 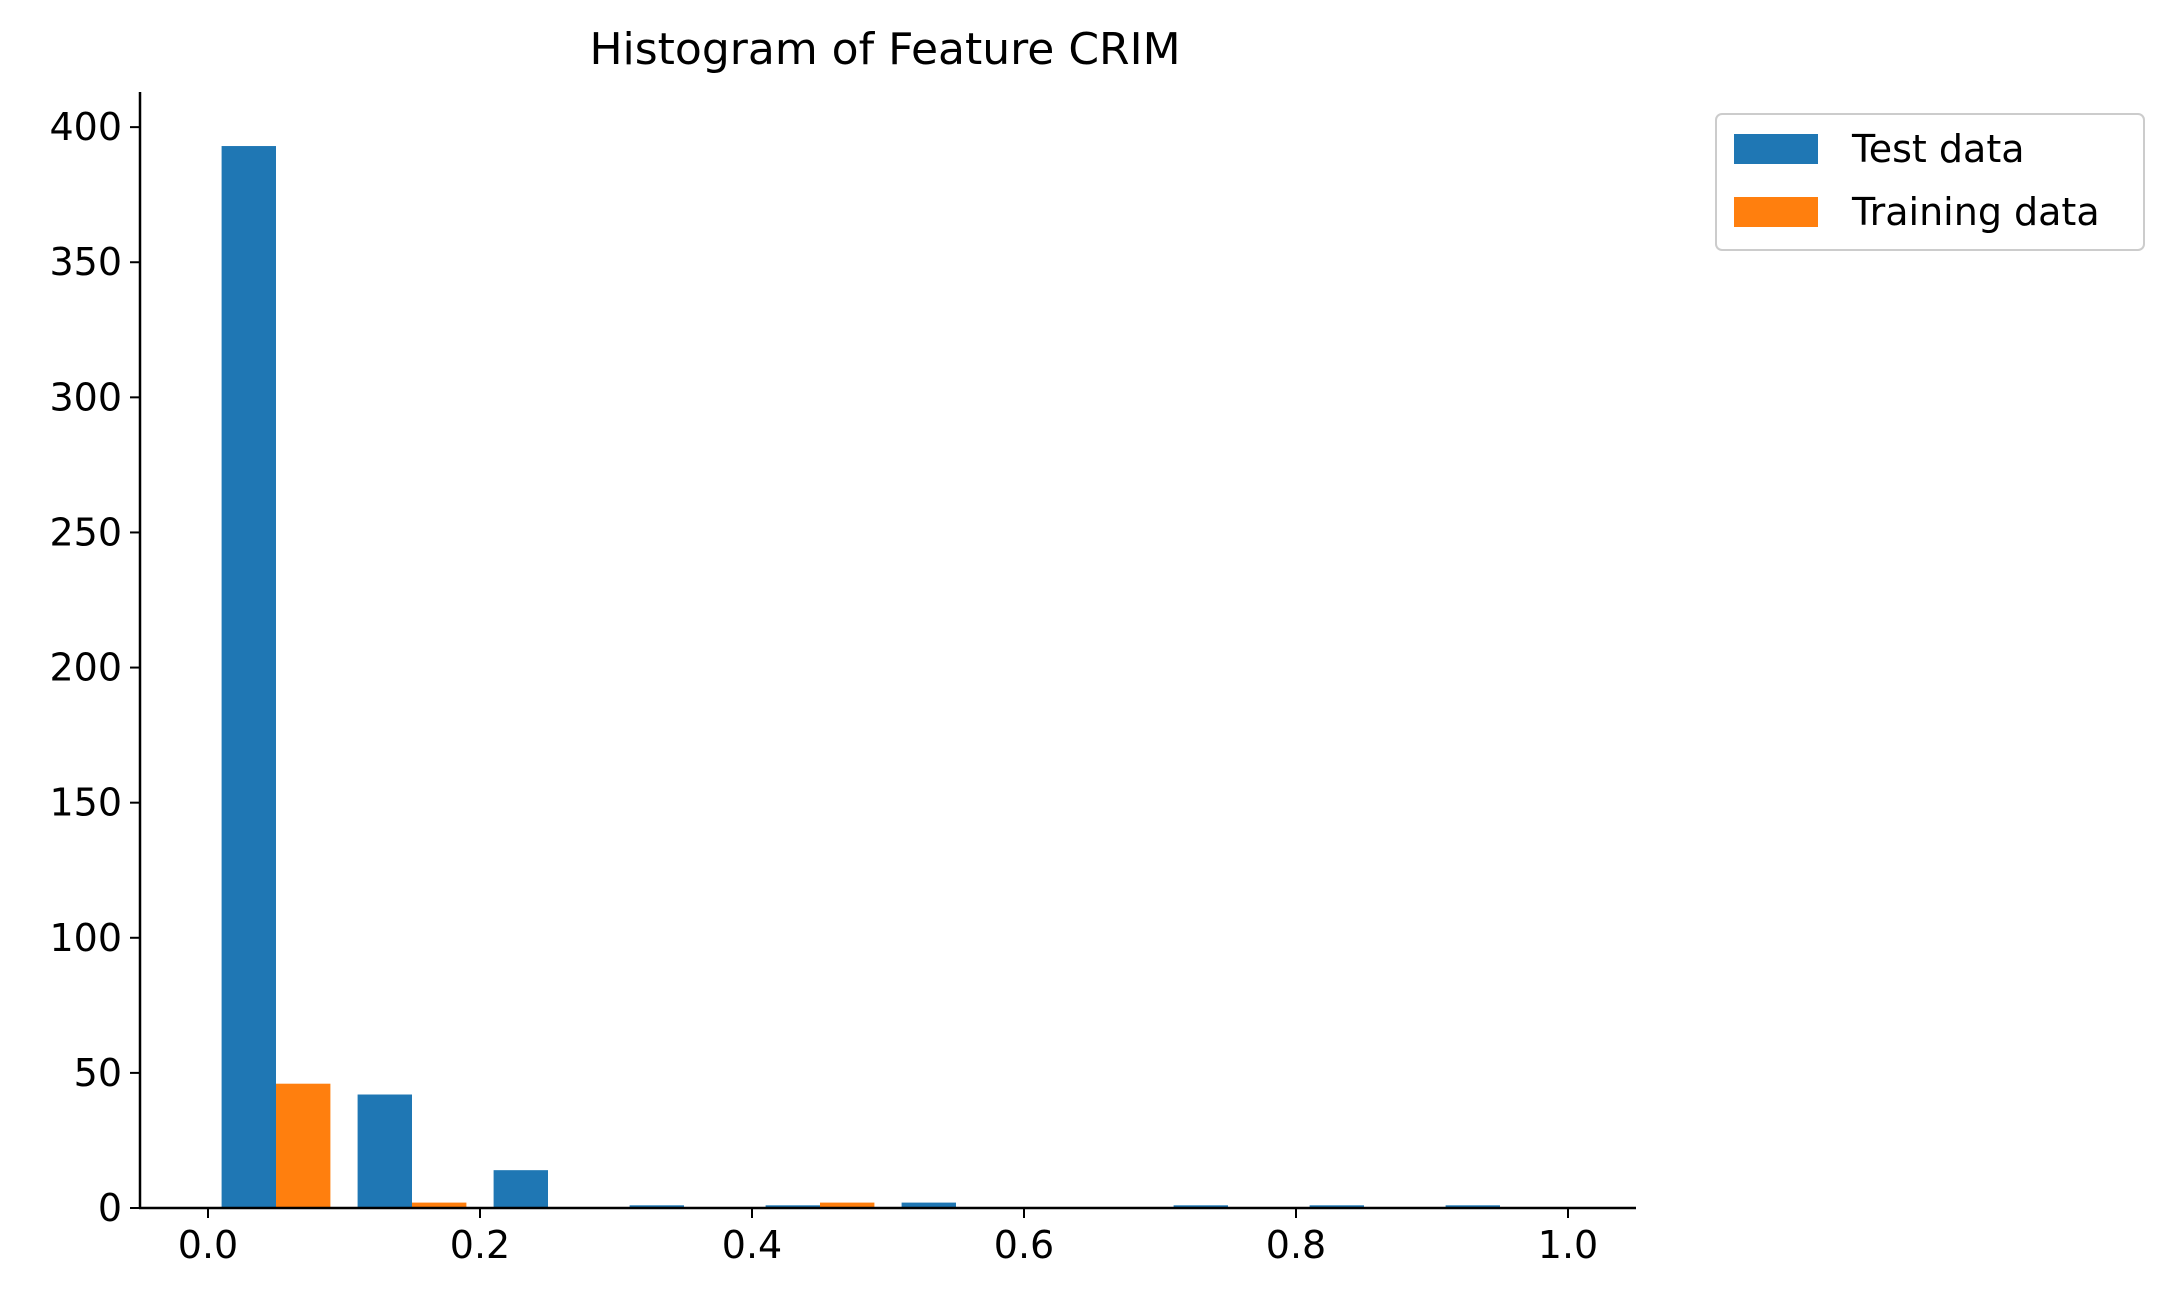 I want to click on y-tick-label: 50, so click(x=98, y=1073).